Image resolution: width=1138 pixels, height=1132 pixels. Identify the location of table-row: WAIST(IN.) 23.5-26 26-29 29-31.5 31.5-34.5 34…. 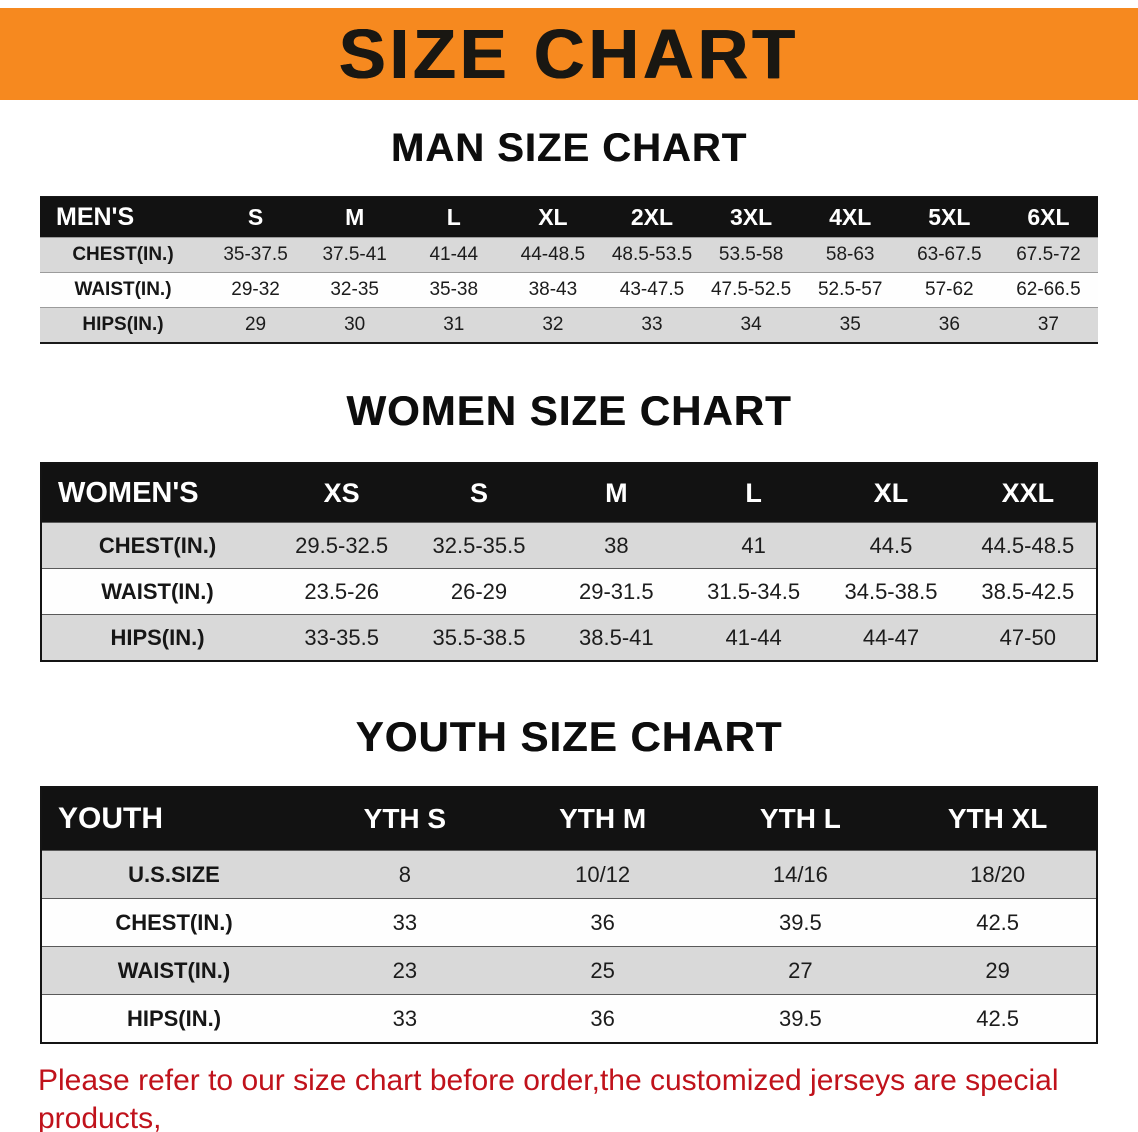
(569, 591).